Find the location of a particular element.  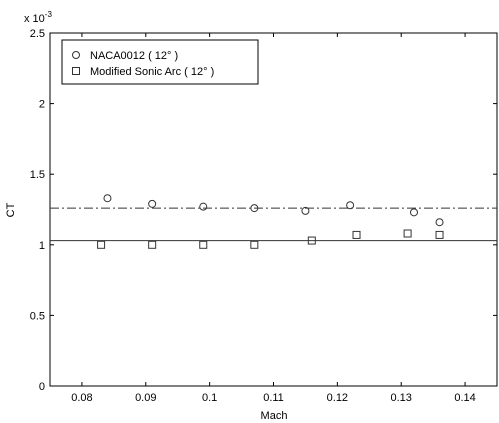

legend-box is located at coordinates (160, 62).